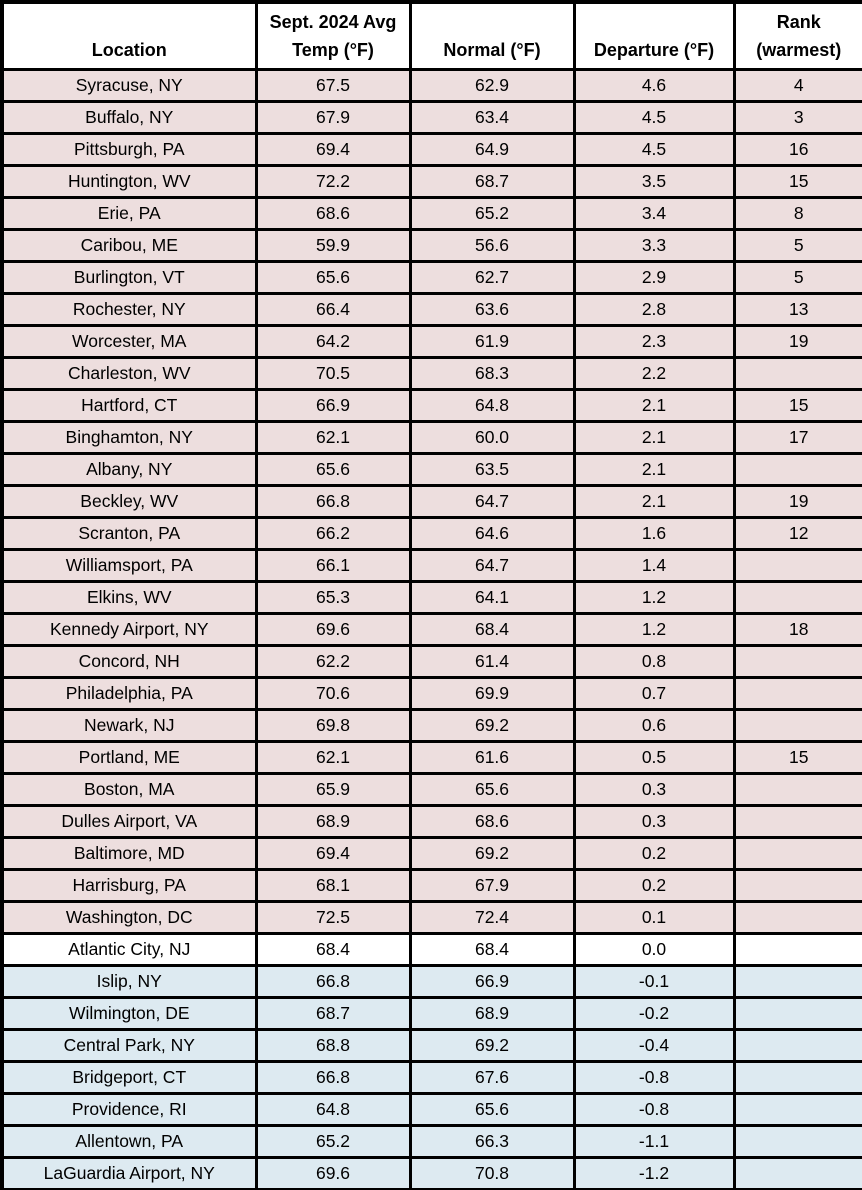  Describe the element at coordinates (492, 885) in the screenshot. I see `cell-normal: 67.9` at that location.